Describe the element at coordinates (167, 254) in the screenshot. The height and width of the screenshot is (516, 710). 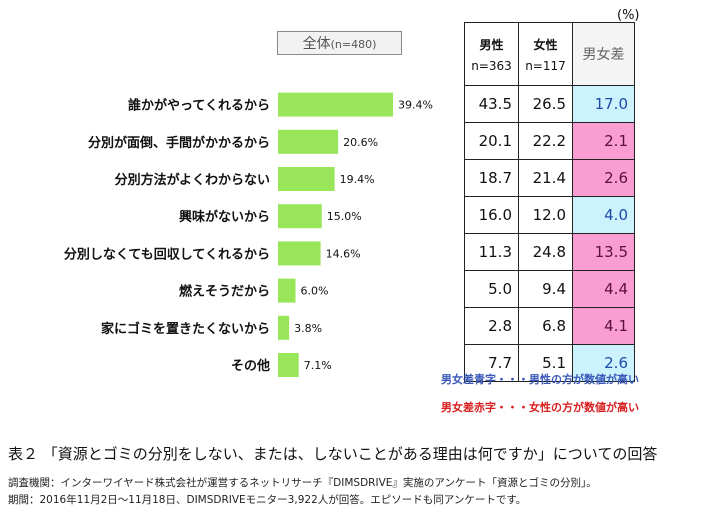
I see `category-label: 分別しなくても回収してくれるから` at that location.